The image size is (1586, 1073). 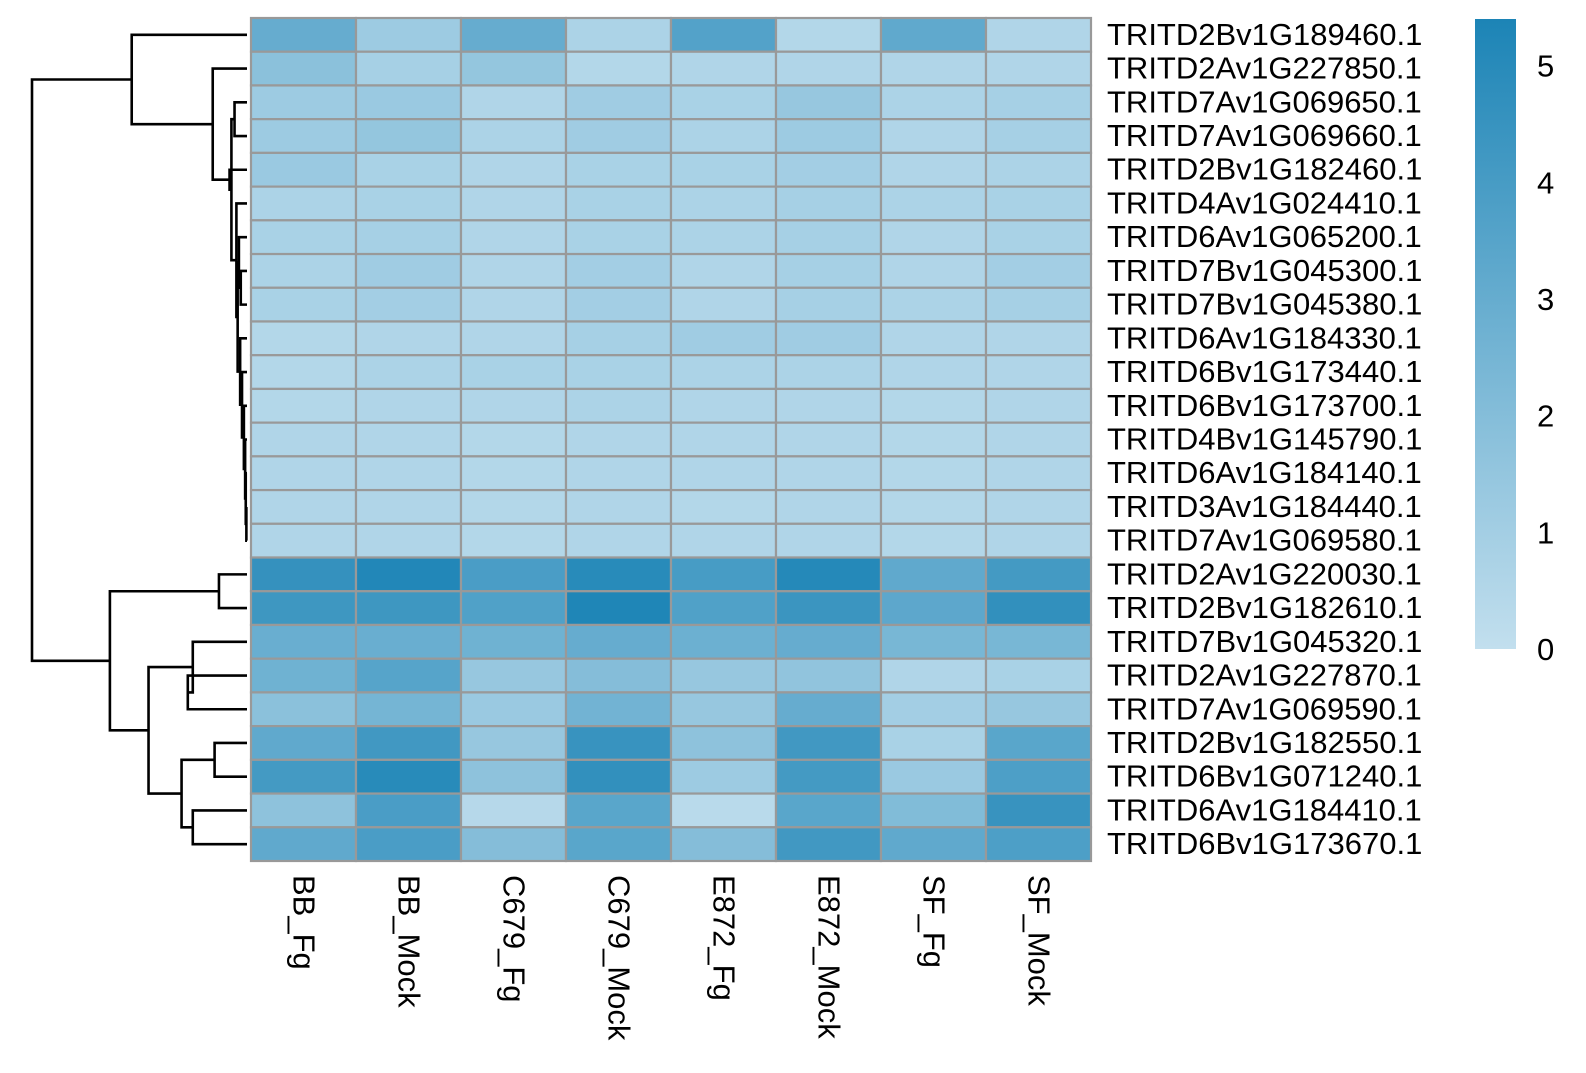 I want to click on row-label: TRITD6Av1G065200.1, so click(x=1264, y=236).